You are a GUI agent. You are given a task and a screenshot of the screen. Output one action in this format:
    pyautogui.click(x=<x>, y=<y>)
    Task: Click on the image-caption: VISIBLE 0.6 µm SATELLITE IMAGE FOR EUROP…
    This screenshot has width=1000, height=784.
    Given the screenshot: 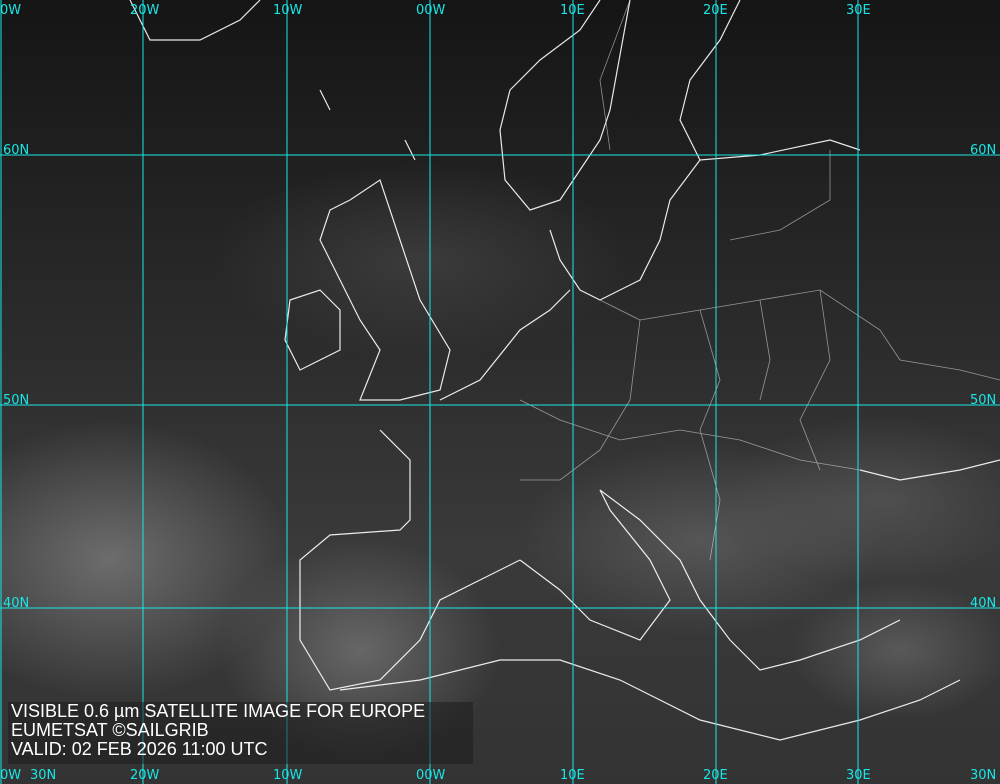 What is the action you would take?
    pyautogui.click(x=240, y=733)
    